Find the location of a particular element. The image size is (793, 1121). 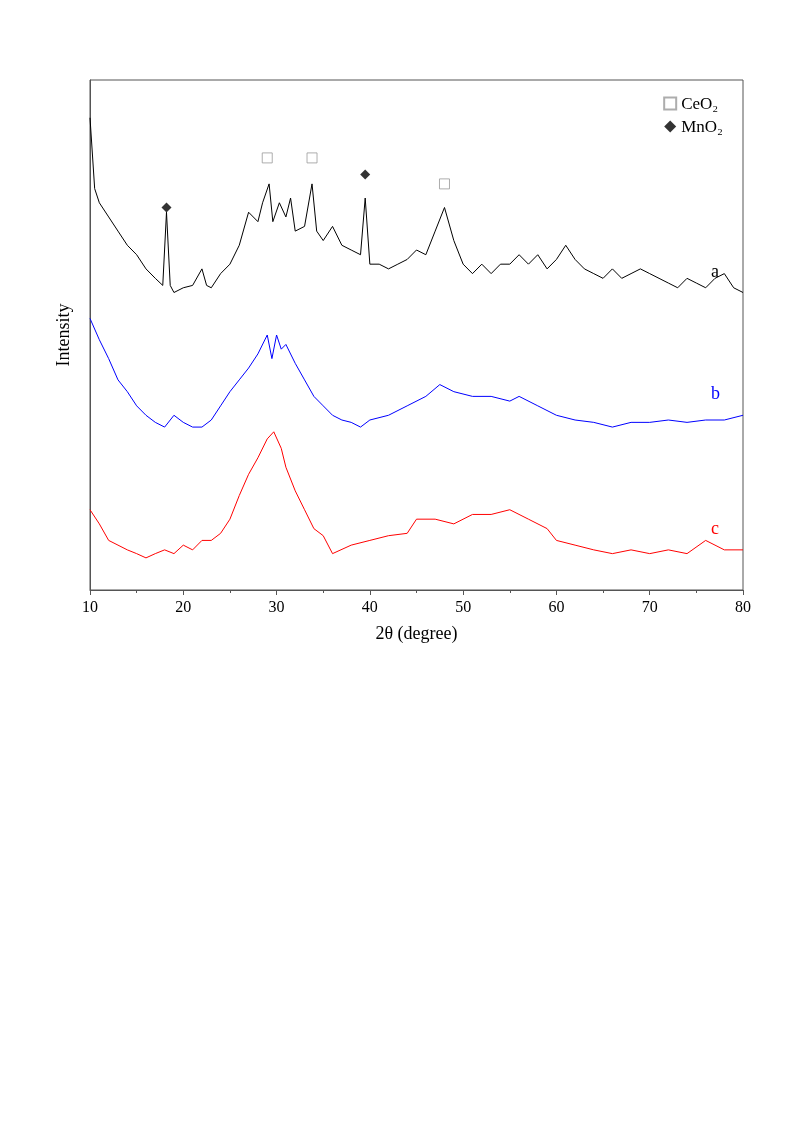

x-tick-label: 10 is located at coordinates (90, 606).